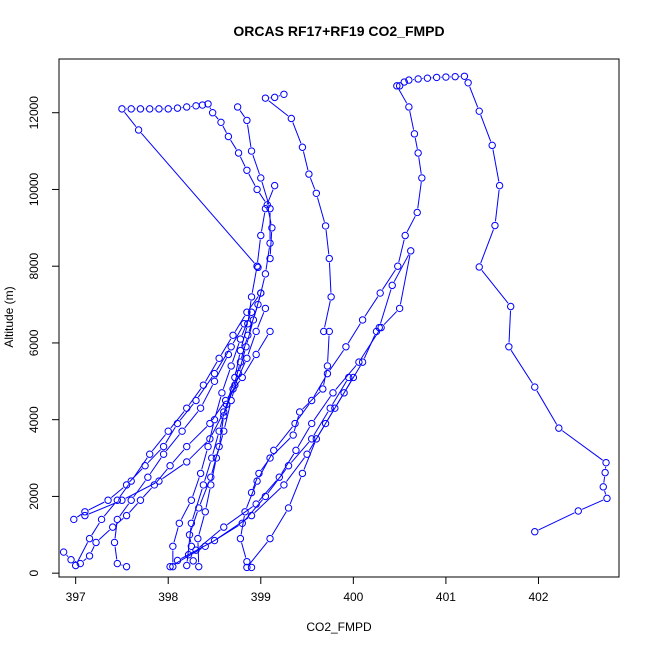  What do you see at coordinates (338, 31) in the screenshot?
I see `chart-title: ORCAS RF17+RF19 CO2_FMPD` at bounding box center [338, 31].